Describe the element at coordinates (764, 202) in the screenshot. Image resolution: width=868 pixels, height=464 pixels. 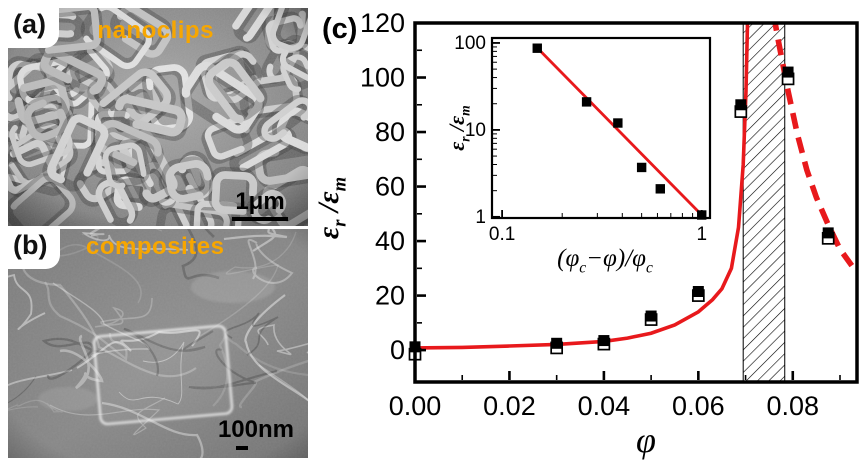
I see `hatch-band` at that location.